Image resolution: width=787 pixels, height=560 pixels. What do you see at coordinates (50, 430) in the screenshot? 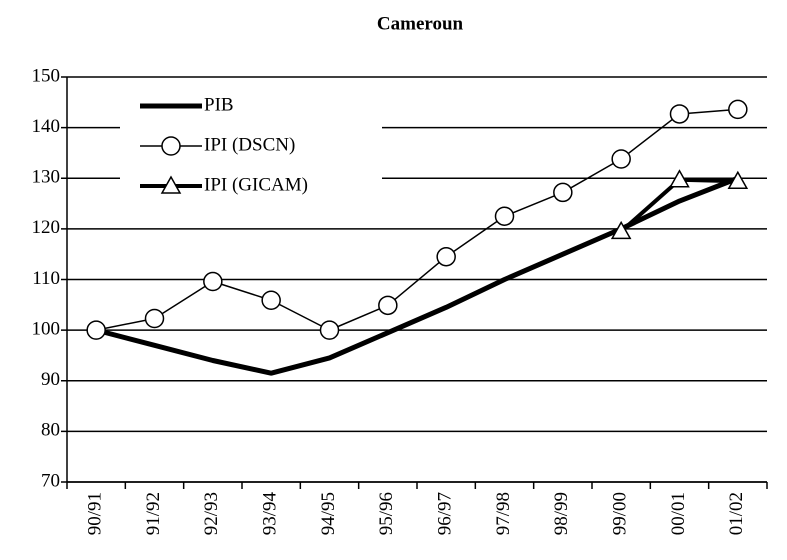
I see `y-tick-label: 80` at bounding box center [50, 430].